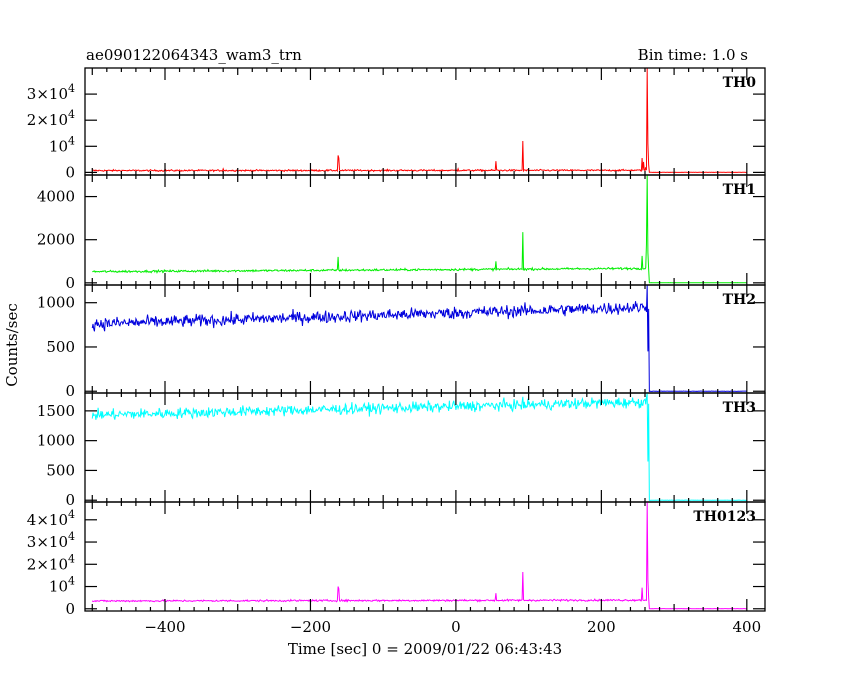  What do you see at coordinates (419, 120) in the screenshot?
I see `series-line-th0` at bounding box center [419, 120].